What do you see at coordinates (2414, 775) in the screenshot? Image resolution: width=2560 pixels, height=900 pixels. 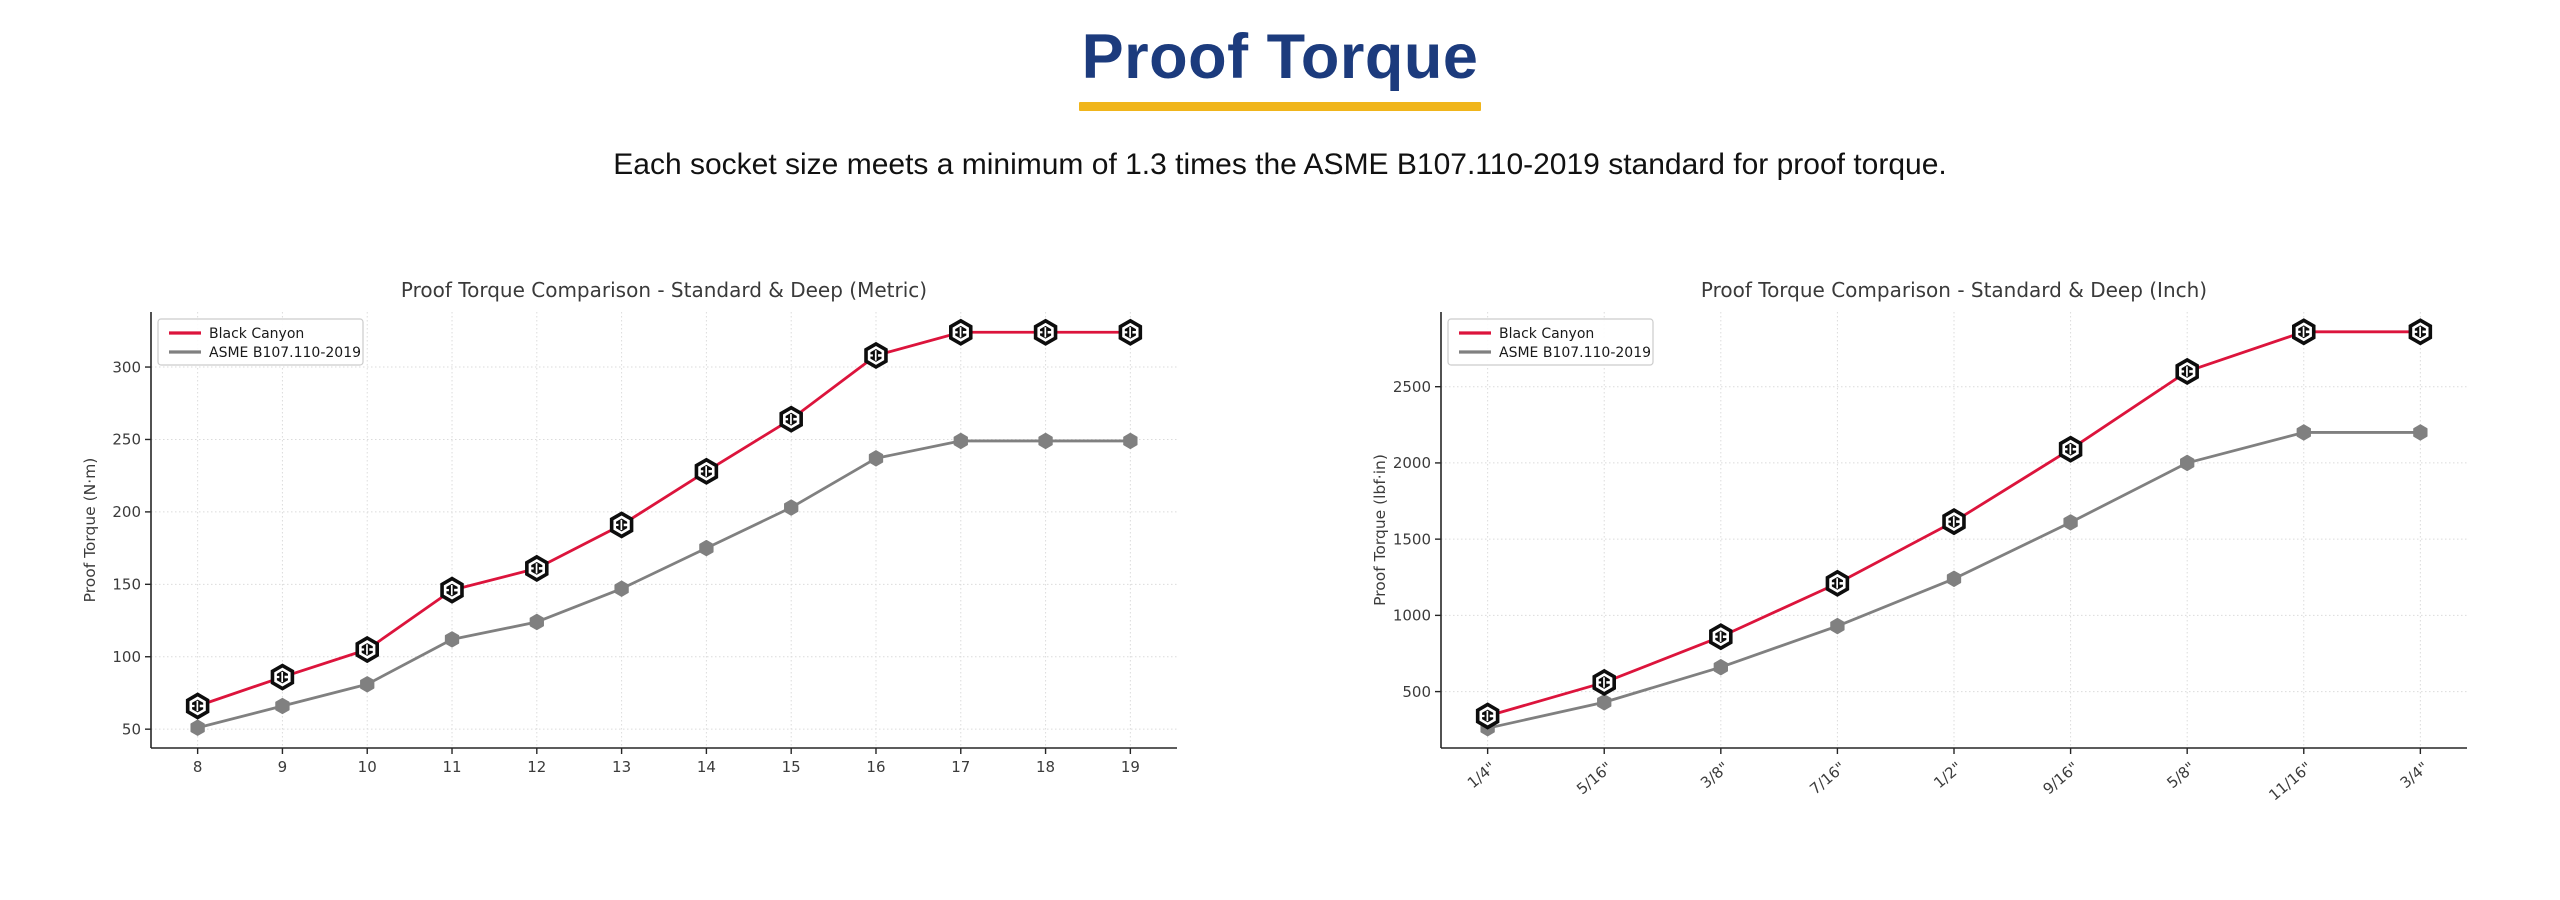 I see `x-tick-label: 3/4"` at bounding box center [2414, 775].